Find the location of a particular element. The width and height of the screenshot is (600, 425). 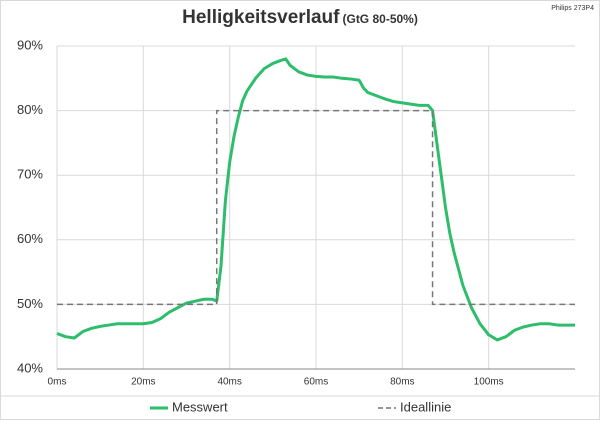

x-tick-label: 0ms is located at coordinates (57, 382).